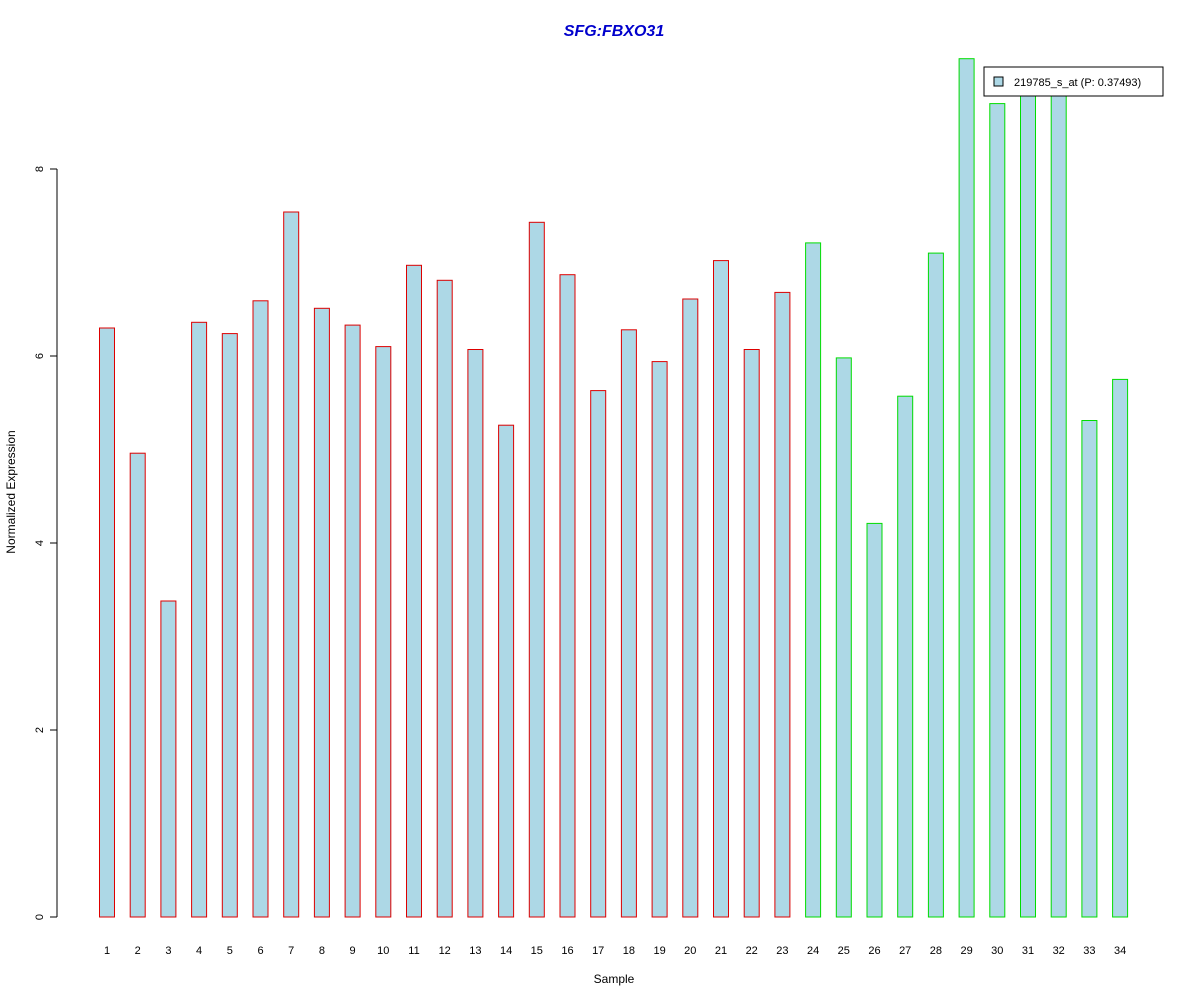  What do you see at coordinates (199, 951) in the screenshot?
I see `x-tick-label: 4` at bounding box center [199, 951].